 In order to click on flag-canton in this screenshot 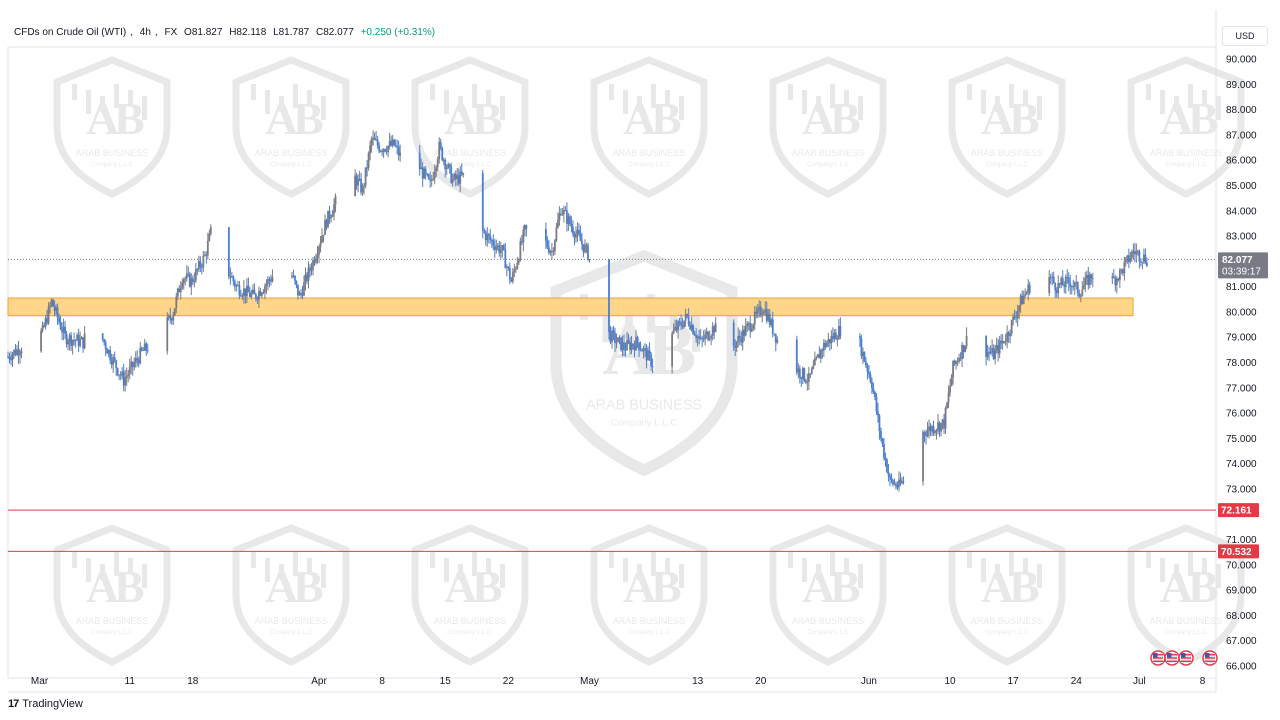, I will do `click(1207, 655)`.